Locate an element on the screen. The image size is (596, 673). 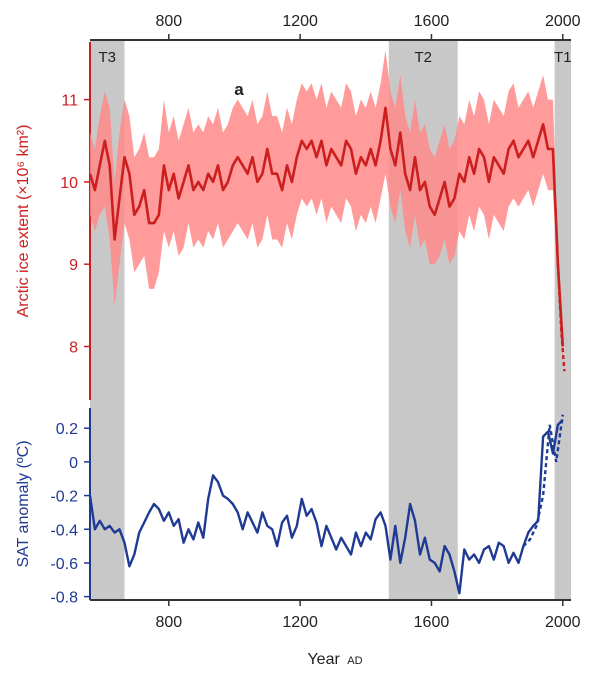
period-label-t1: T1 is located at coordinates (563, 57).